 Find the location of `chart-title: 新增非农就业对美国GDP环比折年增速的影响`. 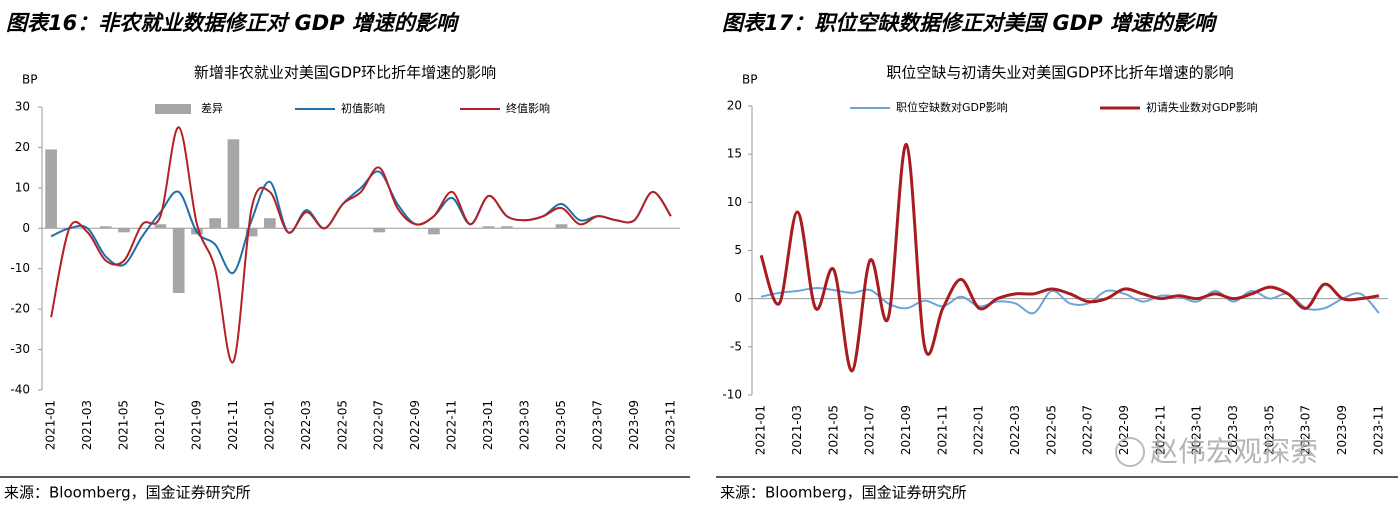

chart-title: 新增非农就业对美国GDP环比折年增速的影响 is located at coordinates (345, 73).